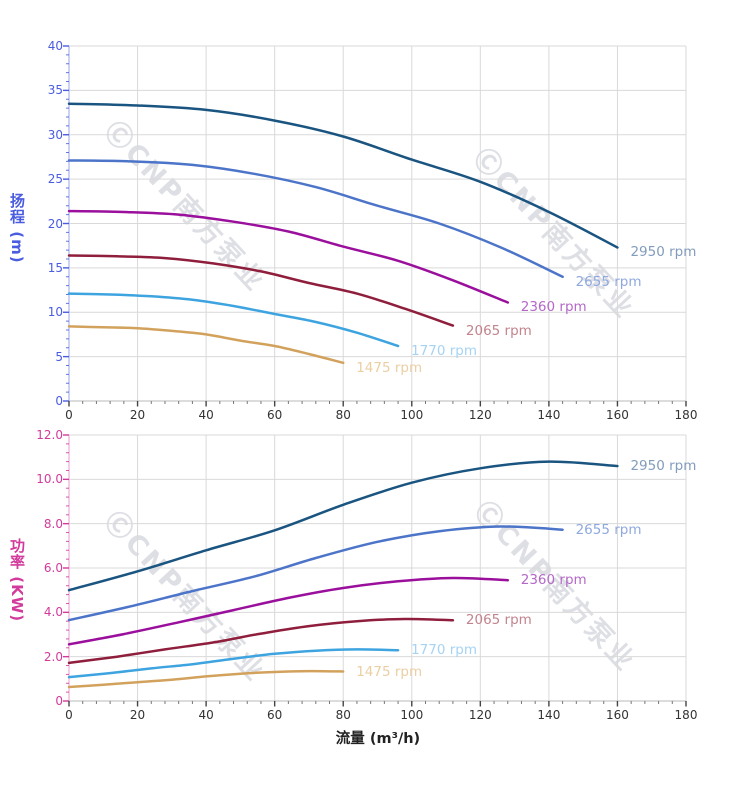 Image resolution: width=752 pixels, height=797 pixels. I want to click on y-tick-label: 35, so click(55, 90).